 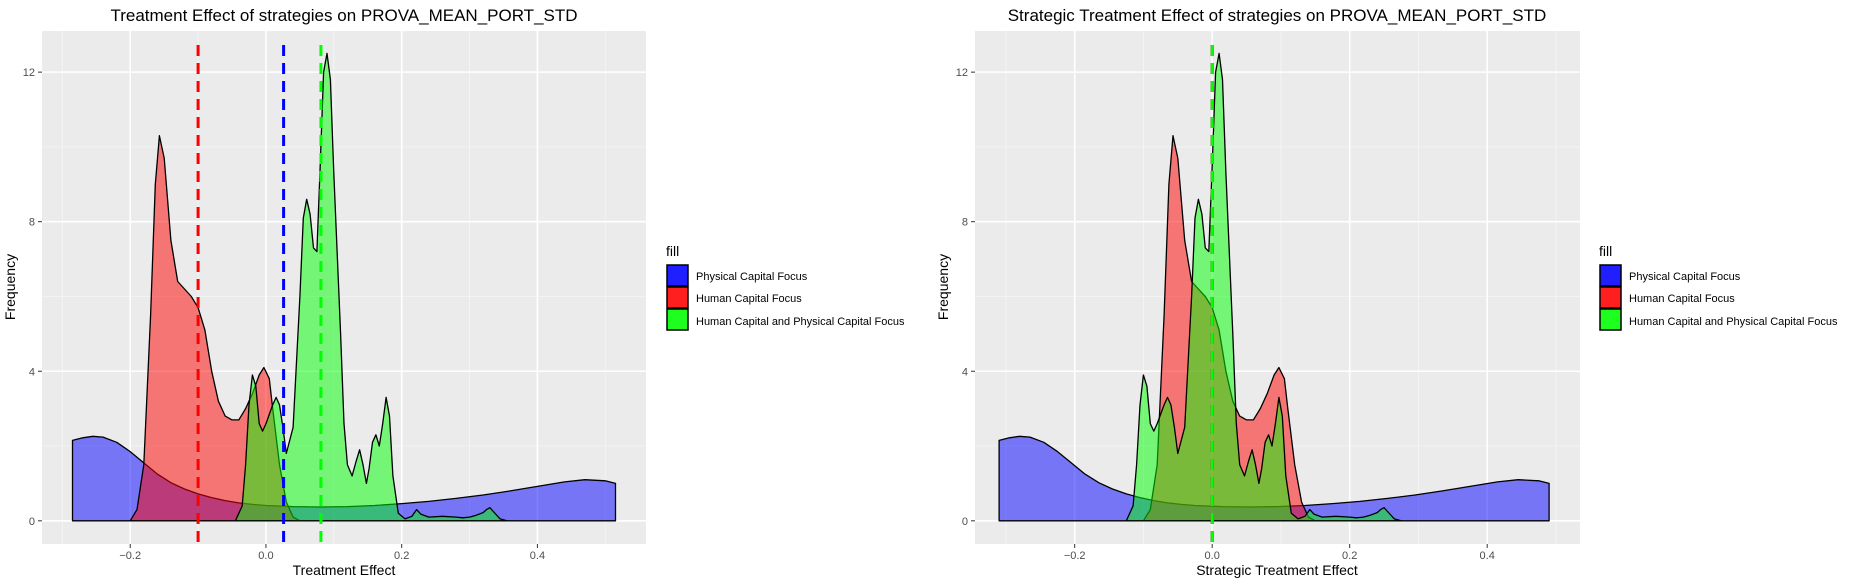 What do you see at coordinates (344, 570) in the screenshot?
I see `x-axis-title: Treatment Effect` at bounding box center [344, 570].